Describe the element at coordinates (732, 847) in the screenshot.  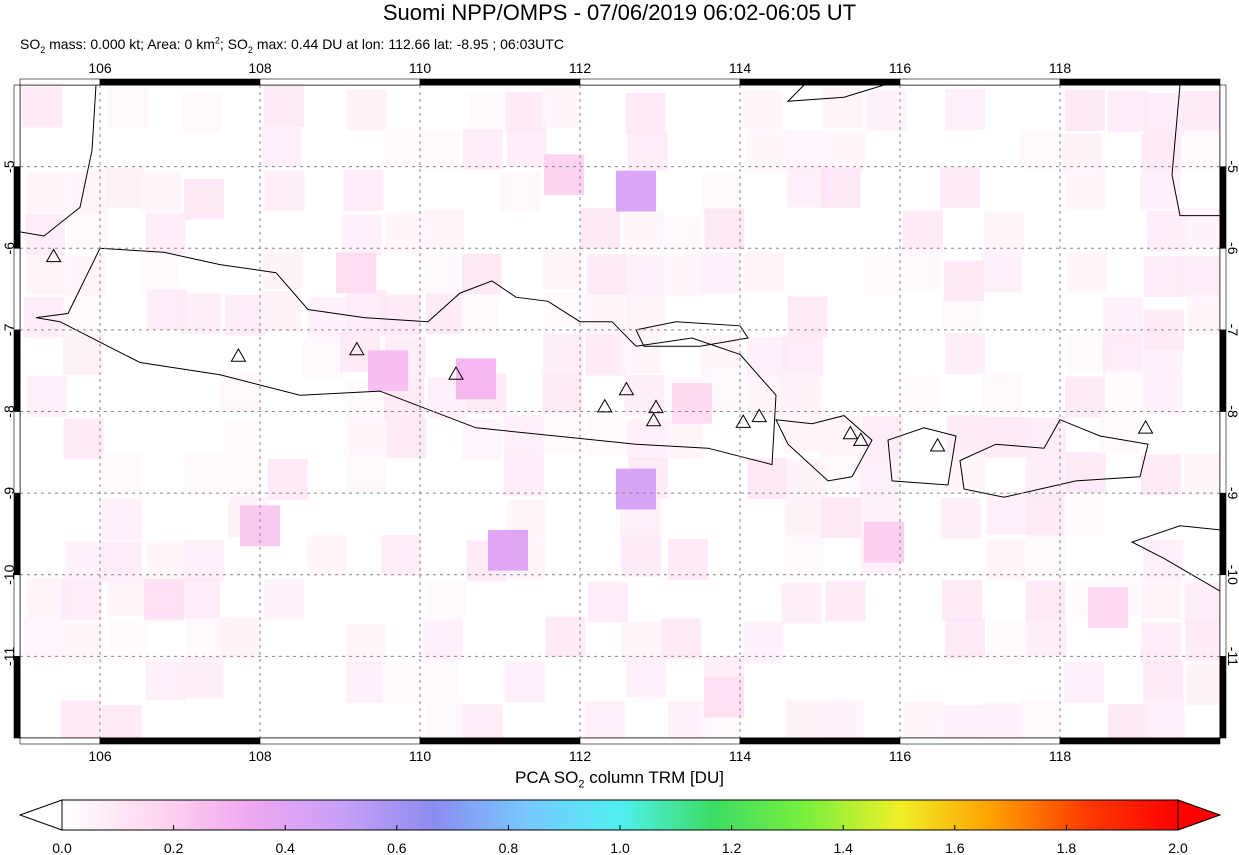
I see `colorbar-tick-label: 1.2` at that location.